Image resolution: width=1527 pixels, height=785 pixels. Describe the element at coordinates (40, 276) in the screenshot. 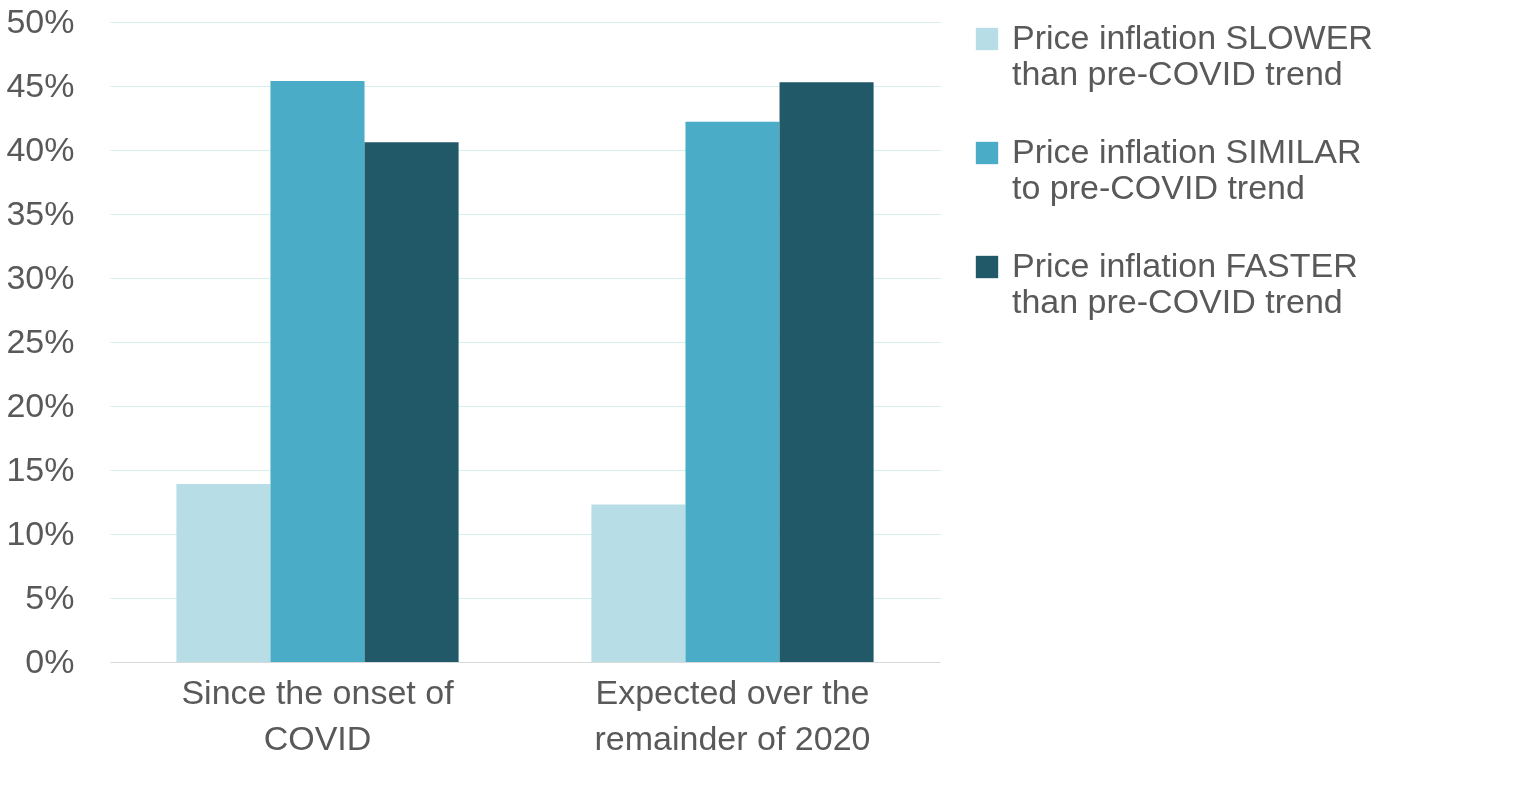

I see `y-tick-label: 30%` at that location.